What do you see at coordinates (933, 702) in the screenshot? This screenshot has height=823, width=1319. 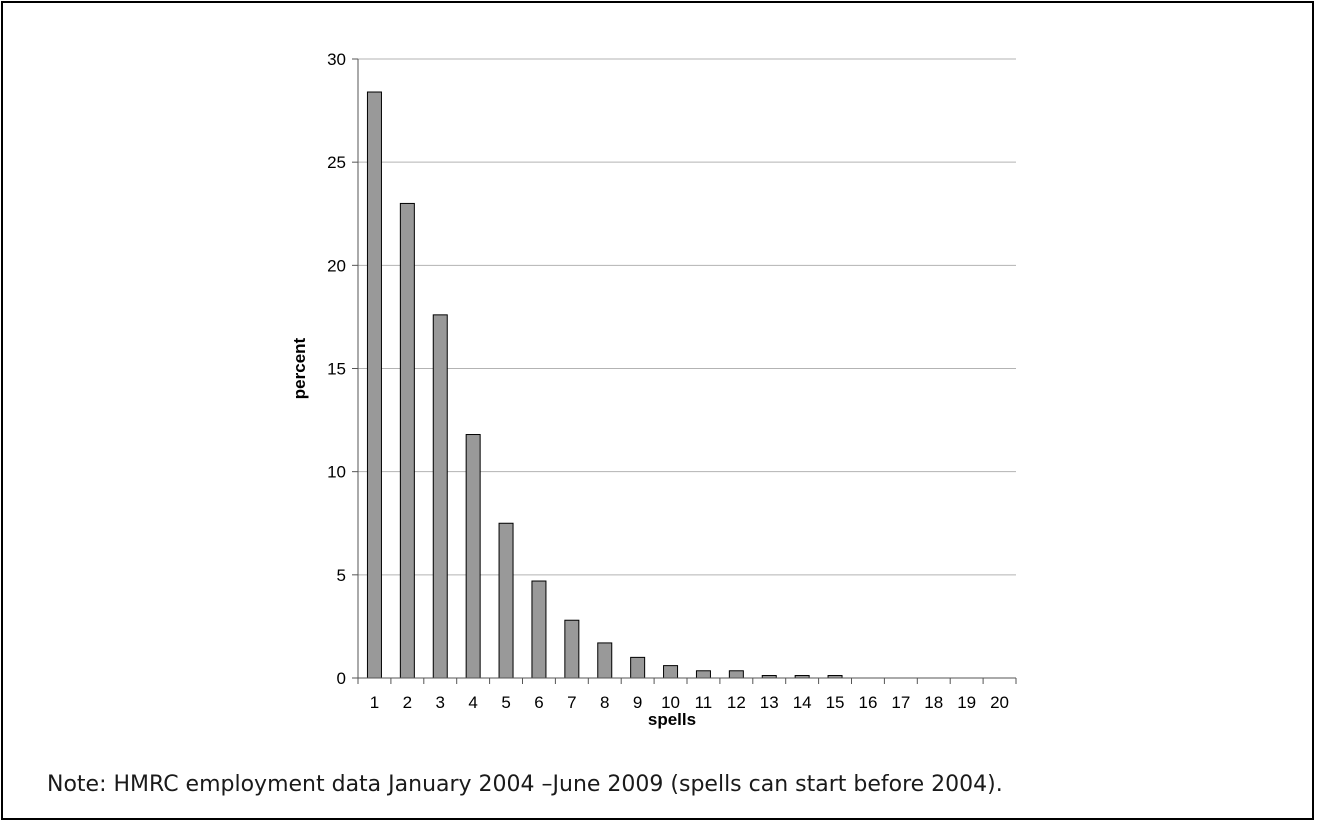 I see `x-tick-label: 18` at bounding box center [933, 702].